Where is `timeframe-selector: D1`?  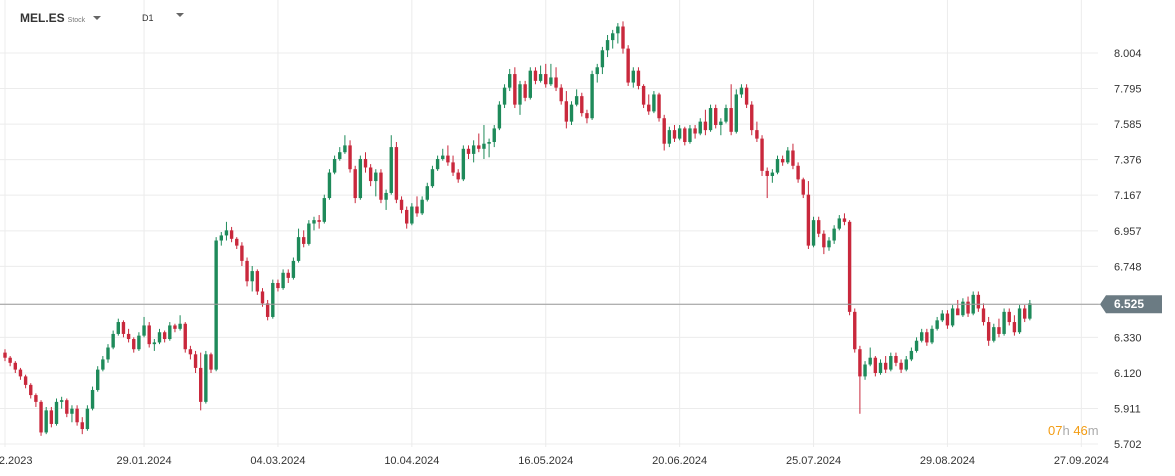
timeframe-selector: D1 is located at coordinates (163, 18).